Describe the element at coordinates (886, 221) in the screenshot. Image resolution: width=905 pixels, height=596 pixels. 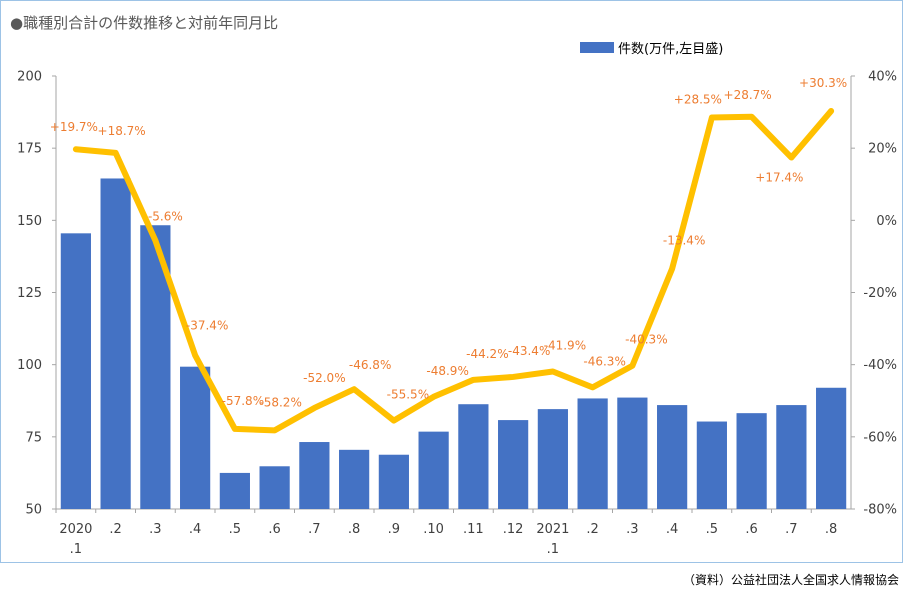
I see `y-tick-right-label: 0%` at that location.